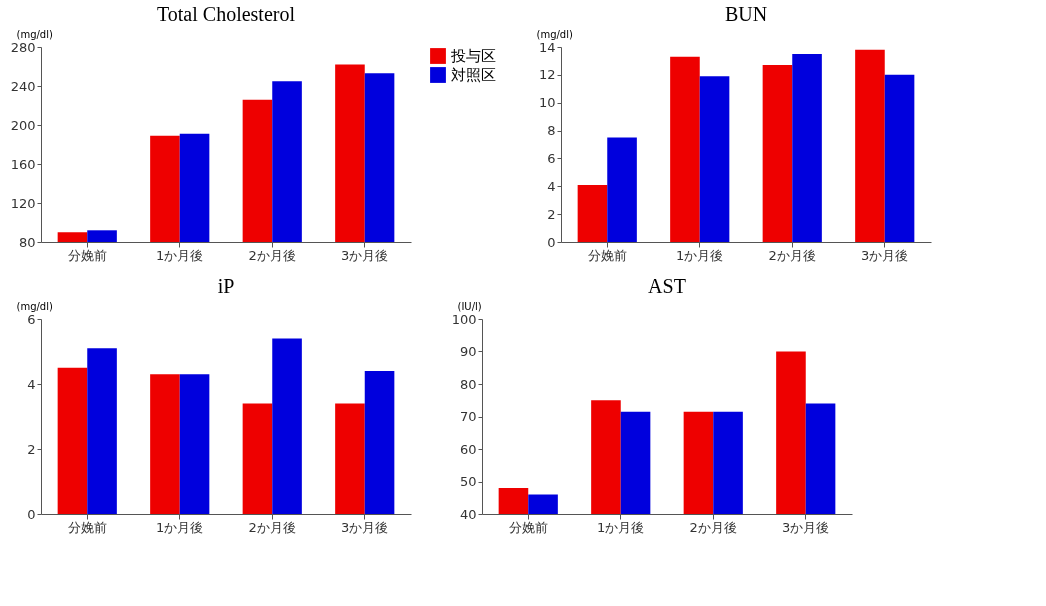  Describe the element at coordinates (547, 103) in the screenshot. I see `y-tick-label: 10` at that location.